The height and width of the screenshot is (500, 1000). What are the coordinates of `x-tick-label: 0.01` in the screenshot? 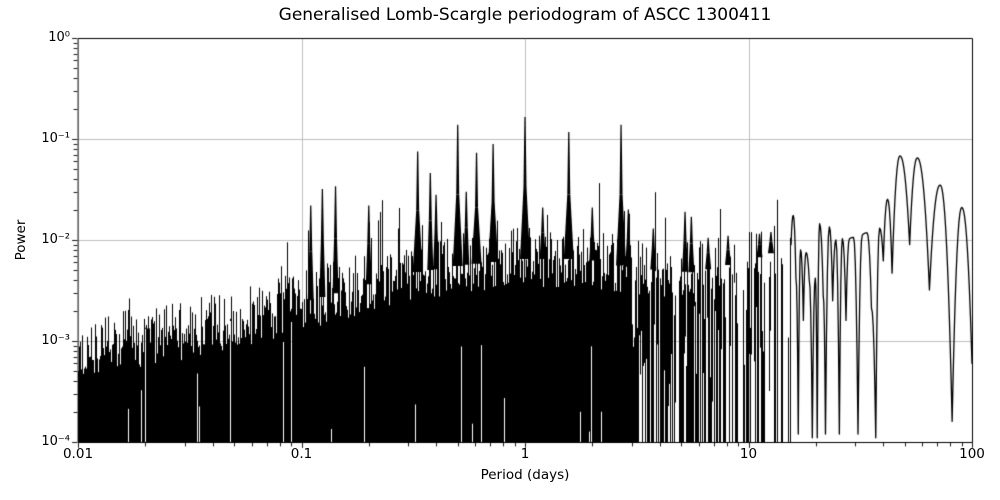 It's located at (78, 454).